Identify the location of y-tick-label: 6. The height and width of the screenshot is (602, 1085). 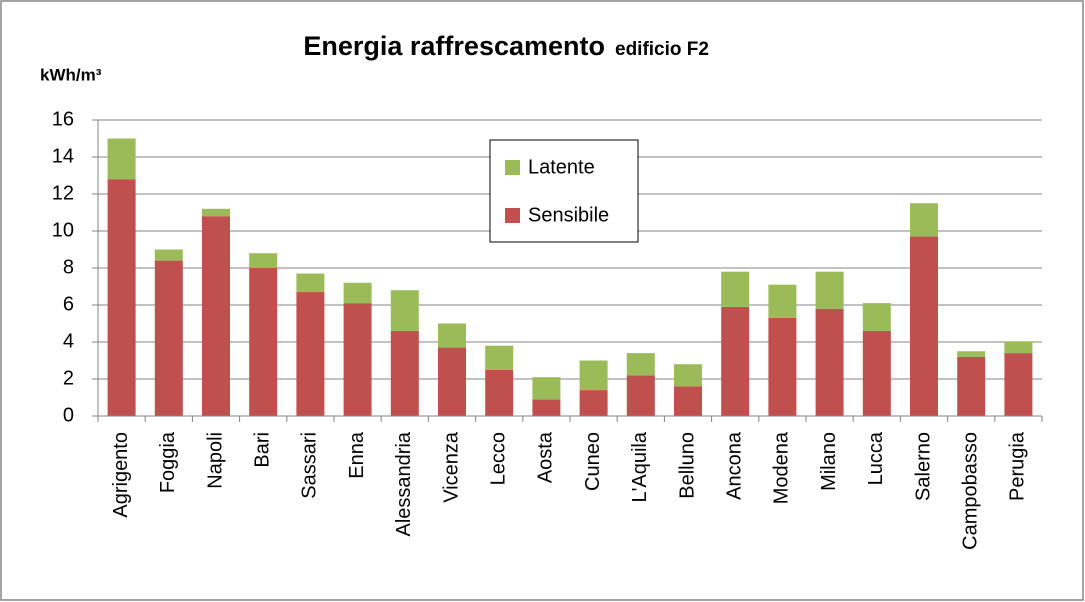
(68, 304).